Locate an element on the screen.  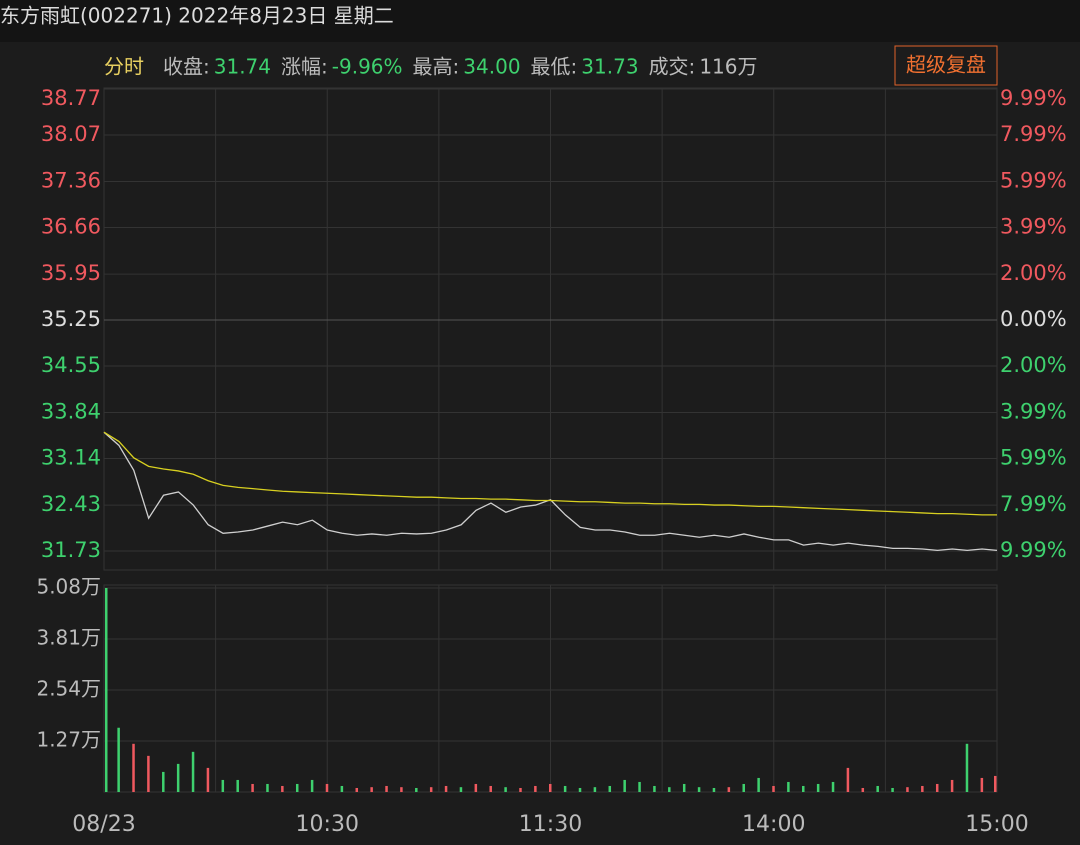
title: 东方雨虹(002271) 2022年8月23日 星期二 is located at coordinates (197, 16).